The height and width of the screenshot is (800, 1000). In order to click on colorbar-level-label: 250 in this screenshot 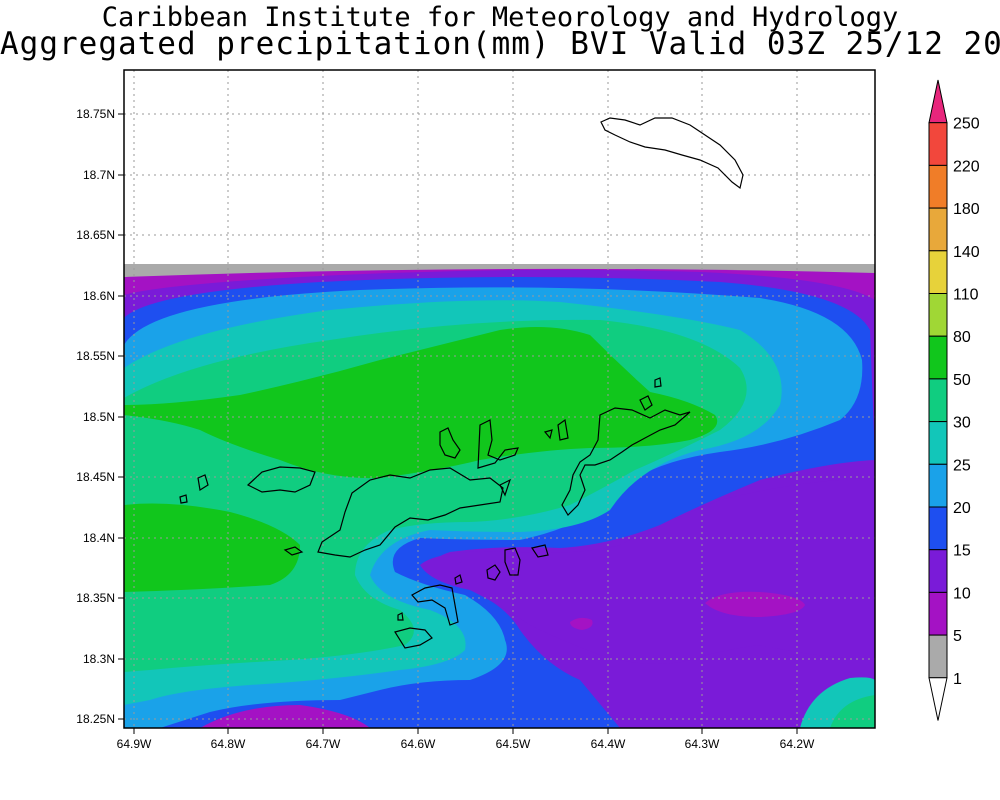, I will do `click(966, 124)`.